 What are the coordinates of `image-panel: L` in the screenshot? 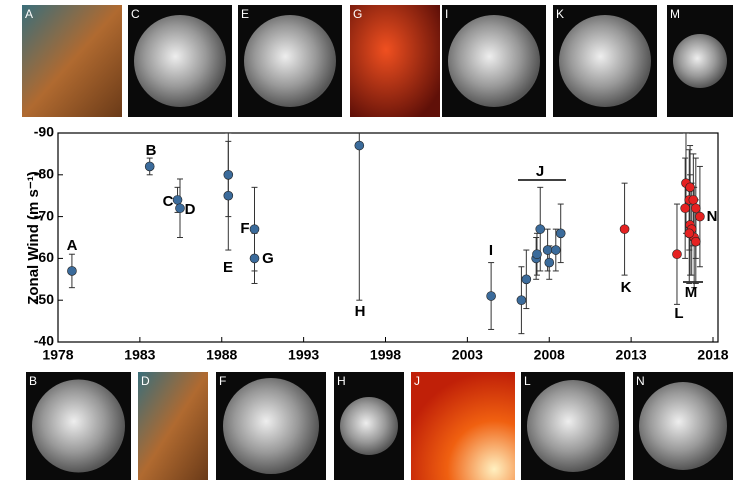 It's located at (573, 426).